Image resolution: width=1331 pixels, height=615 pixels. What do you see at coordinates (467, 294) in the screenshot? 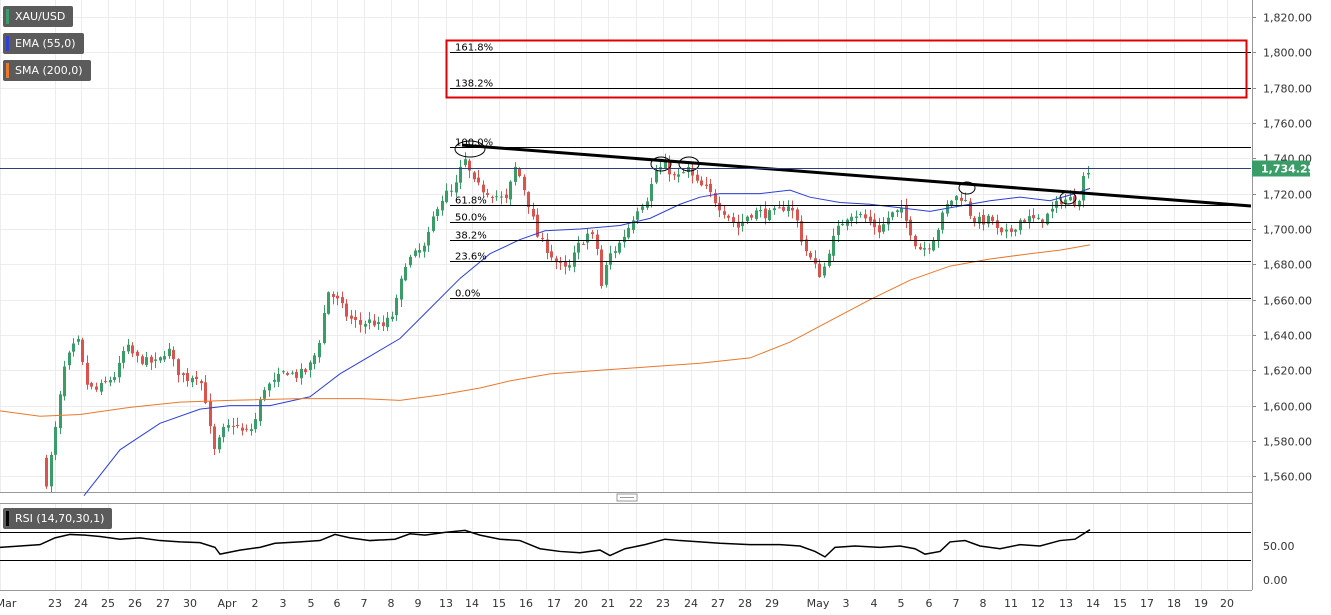
I see `fib-level-label: 0.0%` at bounding box center [467, 294].